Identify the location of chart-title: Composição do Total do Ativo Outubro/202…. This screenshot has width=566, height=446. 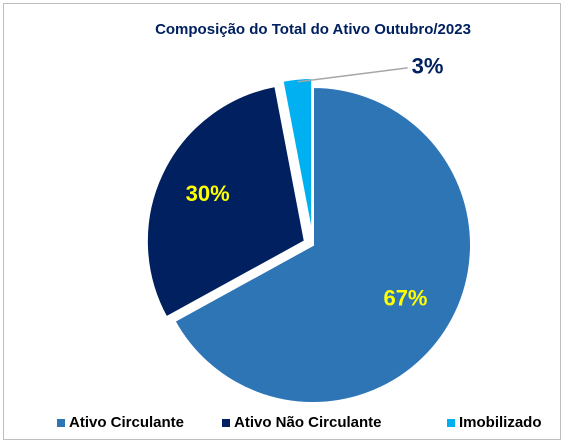
(313, 29).